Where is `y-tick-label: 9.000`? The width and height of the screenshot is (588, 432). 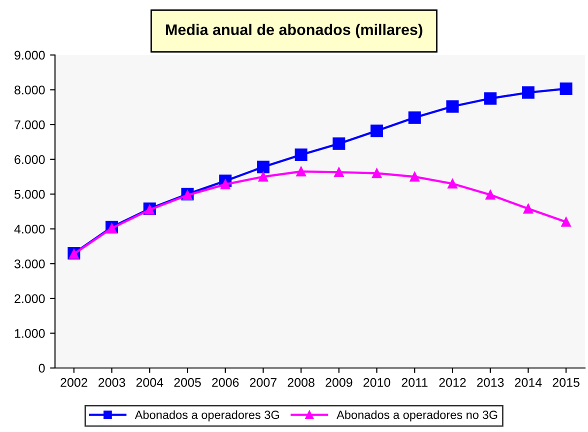 y-tick-label: 9.000 is located at coordinates (29, 55).